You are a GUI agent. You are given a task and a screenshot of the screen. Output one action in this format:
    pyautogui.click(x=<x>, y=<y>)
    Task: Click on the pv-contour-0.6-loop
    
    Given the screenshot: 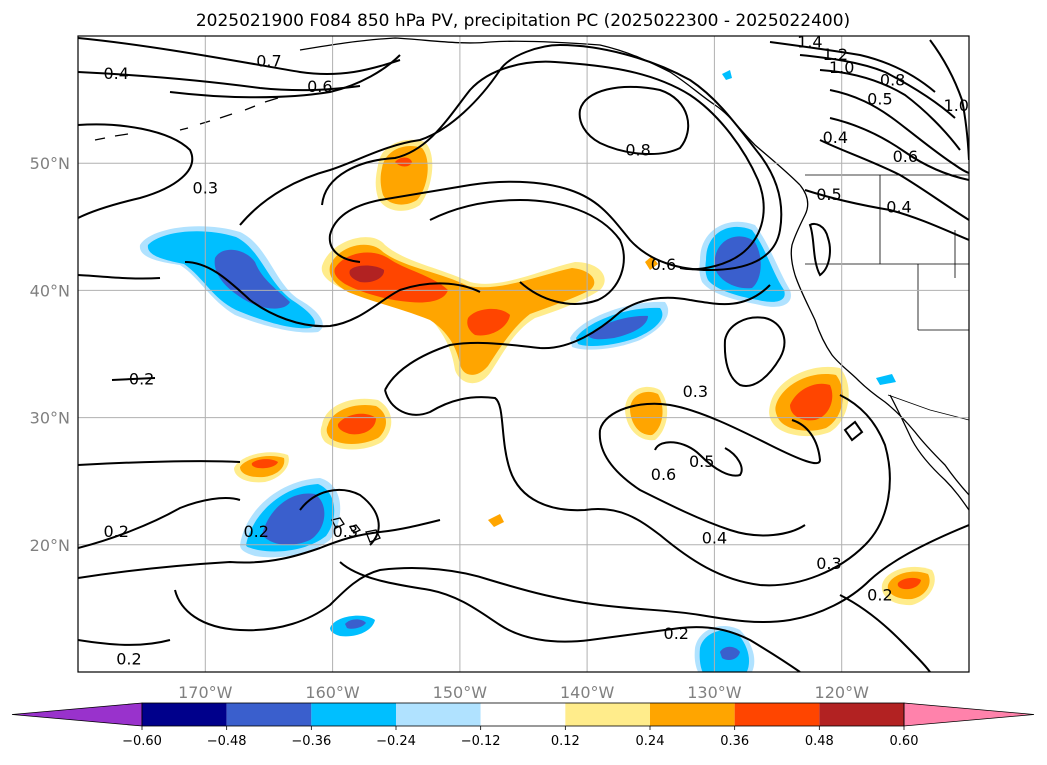 What is the action you would take?
    pyautogui.click(x=698, y=459)
    